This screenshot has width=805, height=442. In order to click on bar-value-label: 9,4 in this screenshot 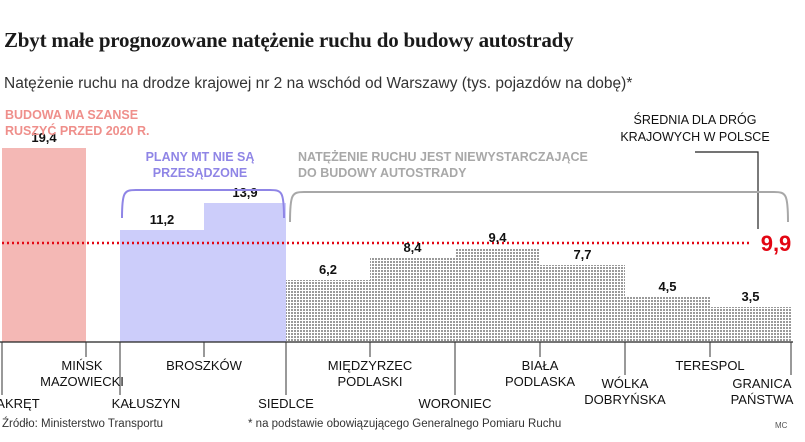, I will do `click(497, 237)`.